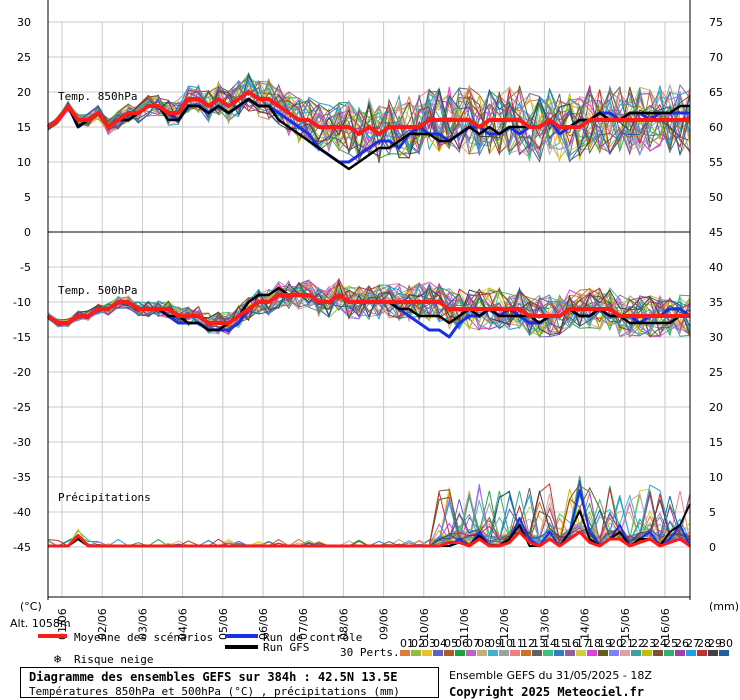  Describe the element at coordinates (418, 643) in the screenshot. I see `pert-id-label: 02` at that location.